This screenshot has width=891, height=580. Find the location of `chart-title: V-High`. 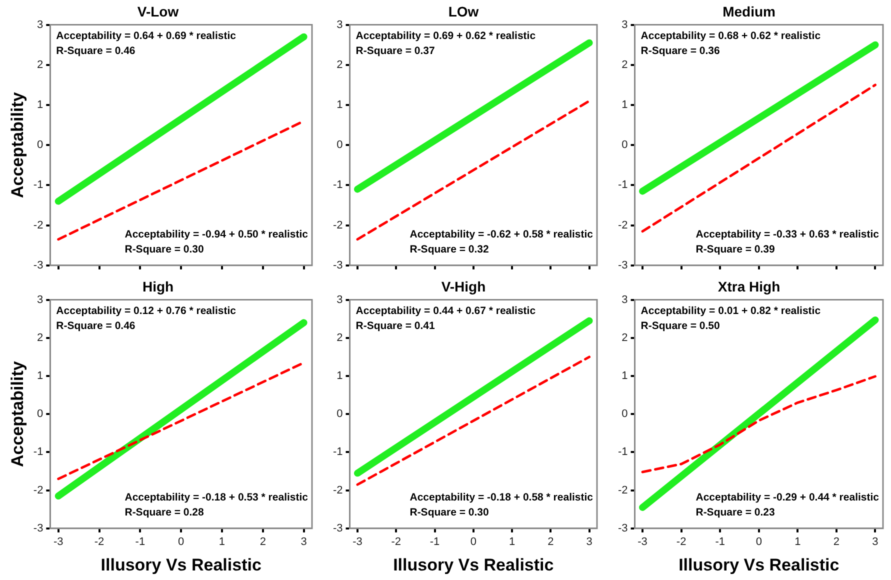

chart-title: V-High is located at coordinates (463, 286).